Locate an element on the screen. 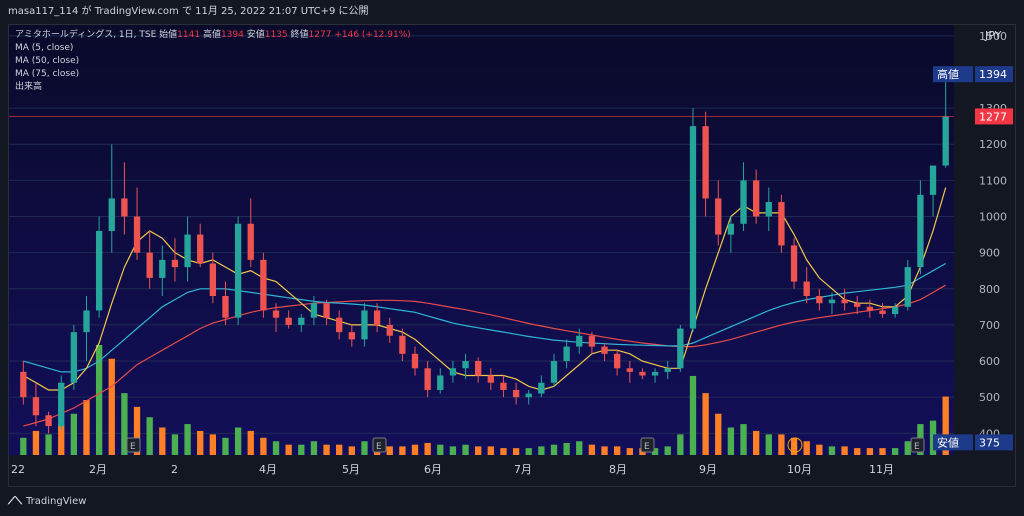 The image size is (1024, 516). tradingview-logo-icon: ⟋⟍ is located at coordinates (15, 501).